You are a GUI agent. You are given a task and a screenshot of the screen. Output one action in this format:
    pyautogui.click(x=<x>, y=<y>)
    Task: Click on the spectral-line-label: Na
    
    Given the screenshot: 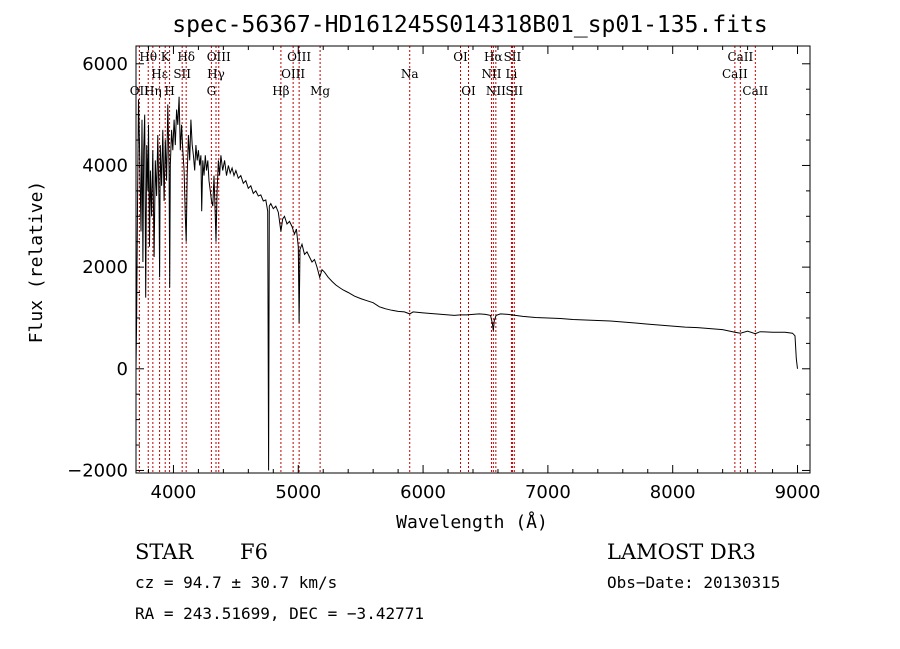 What is the action you would take?
    pyautogui.click(x=410, y=74)
    